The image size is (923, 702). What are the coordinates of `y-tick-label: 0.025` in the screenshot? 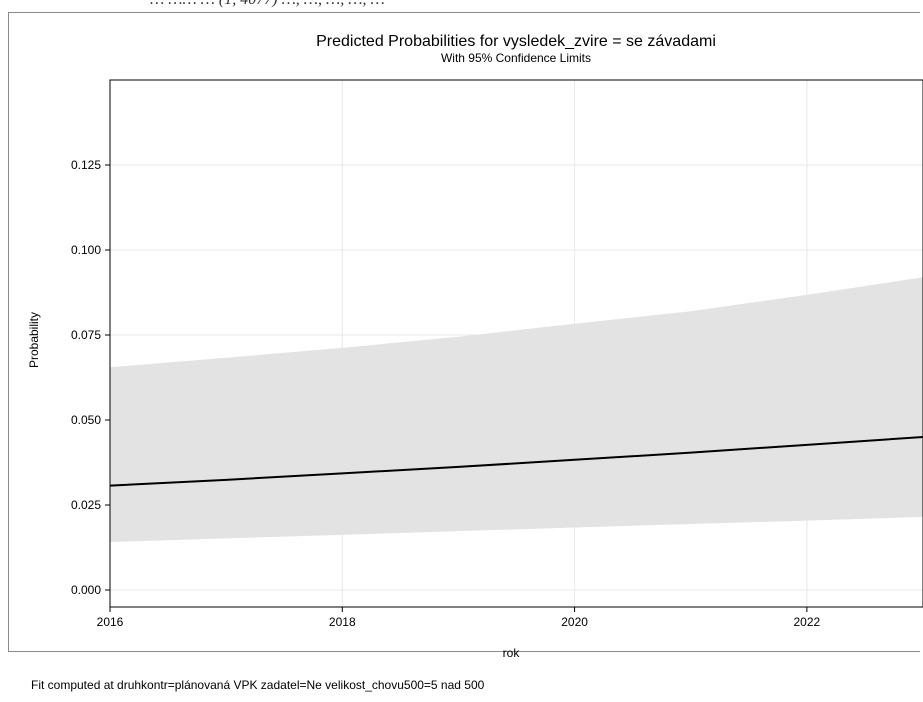 It's located at (86, 505).